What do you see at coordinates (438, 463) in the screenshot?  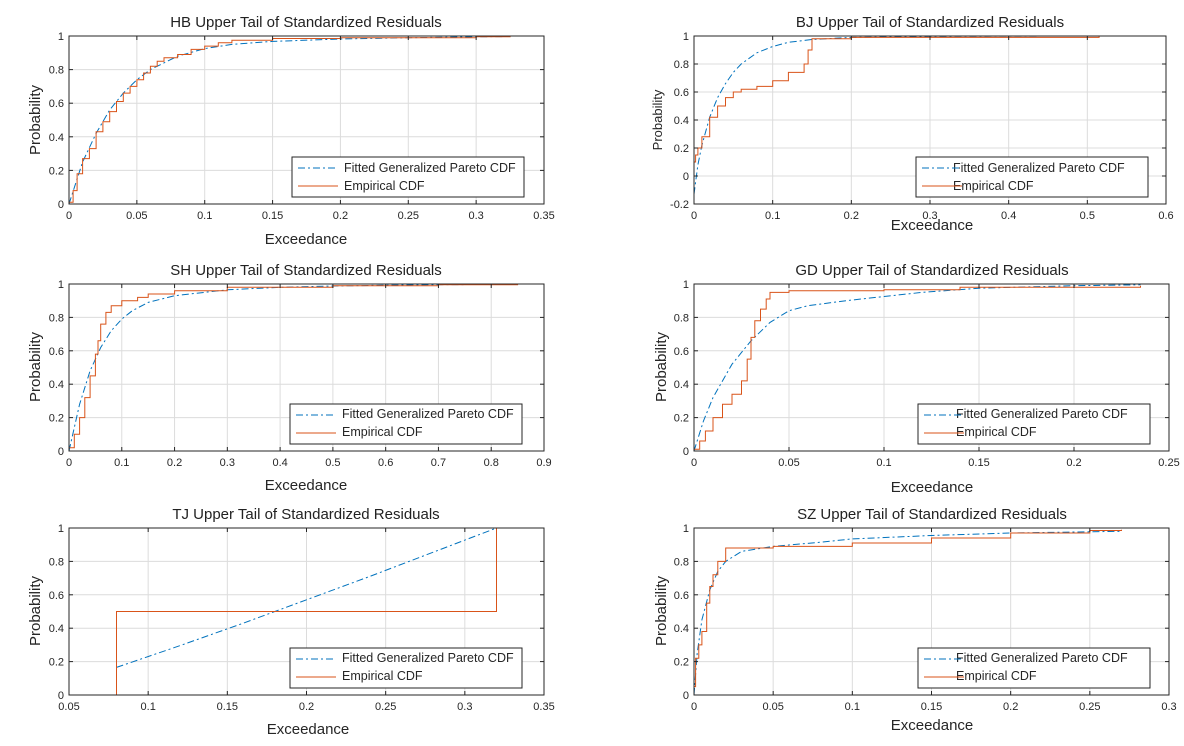 I see `x-tick-label: 0.7` at bounding box center [438, 463].